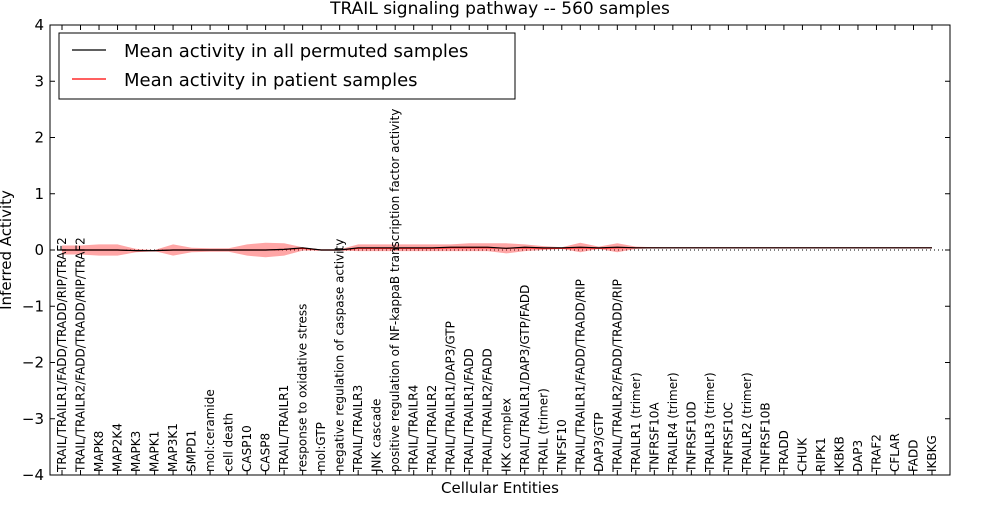 This screenshot has height=505, width=1000. What do you see at coordinates (580, 376) in the screenshot?
I see `x-category-label: TRAIL/TRAILR1/FADD/TRADD/RIP` at bounding box center [580, 376].